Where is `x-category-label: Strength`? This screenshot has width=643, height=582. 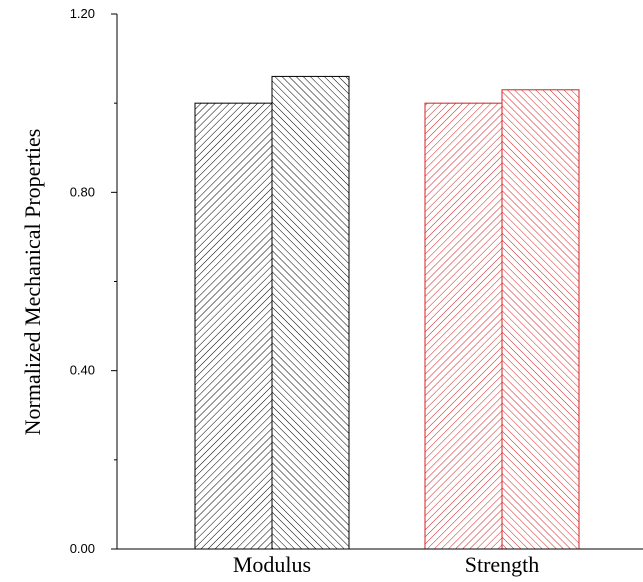 x-category-label: Strength is located at coordinates (502, 564).